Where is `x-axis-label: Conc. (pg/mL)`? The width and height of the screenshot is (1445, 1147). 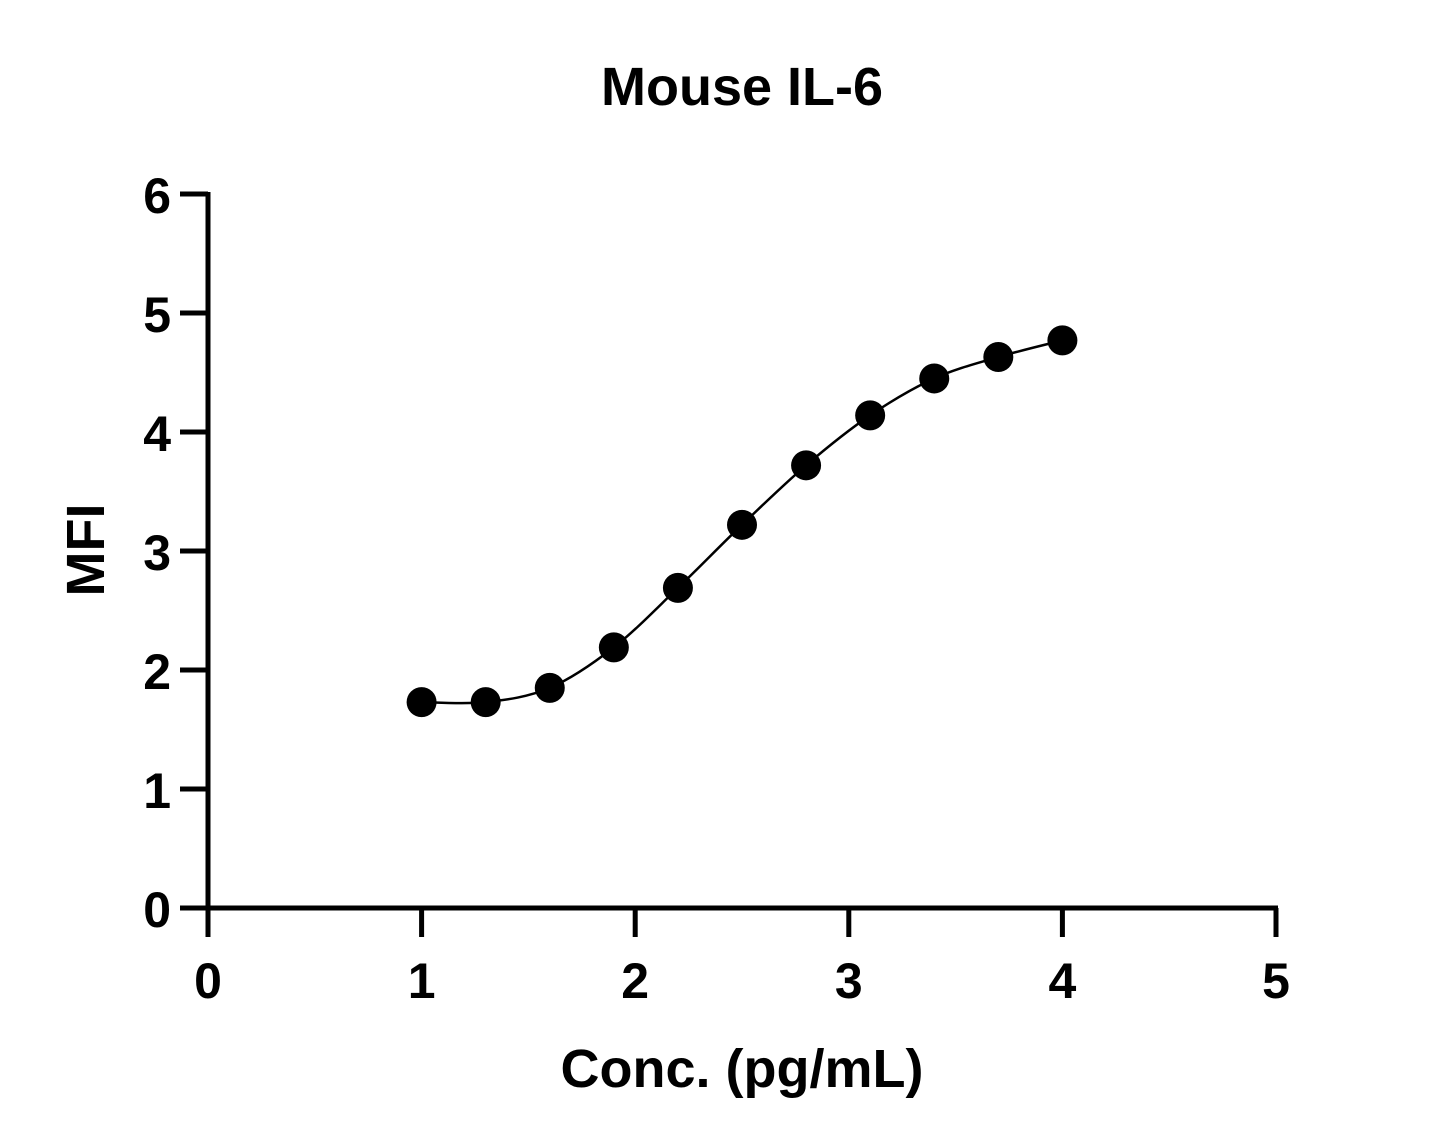 x-axis-label: Conc. (pg/mL) is located at coordinates (742, 1069).